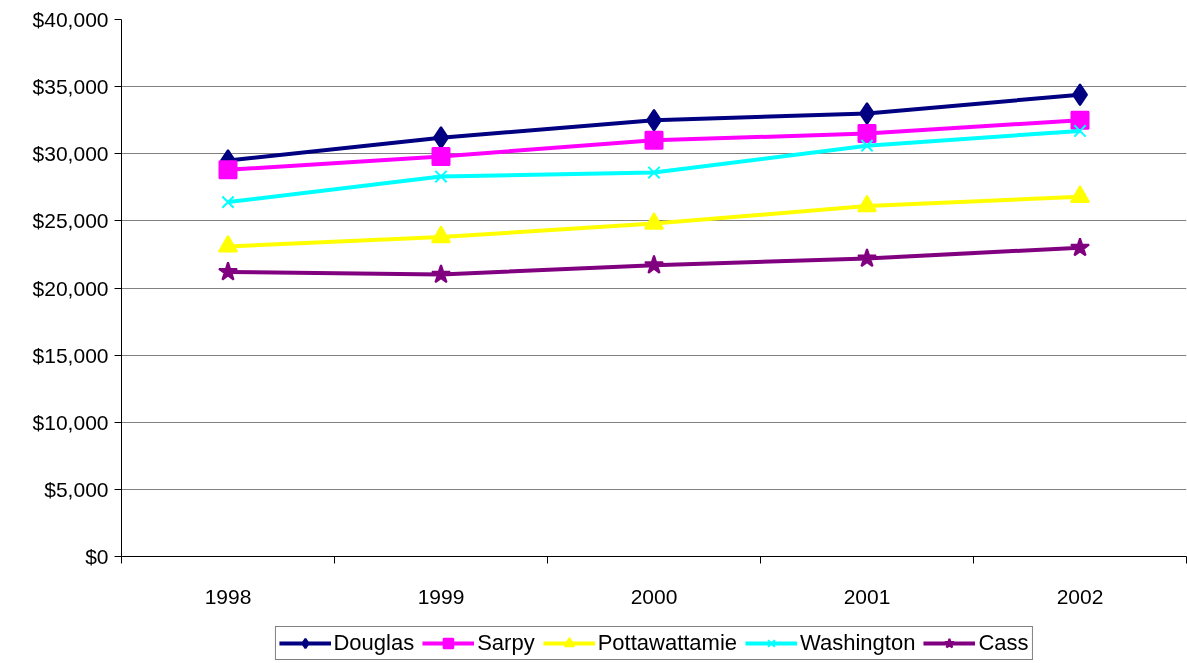  What do you see at coordinates (70, 221) in the screenshot?
I see `y-tick-label: $25,000` at bounding box center [70, 221].